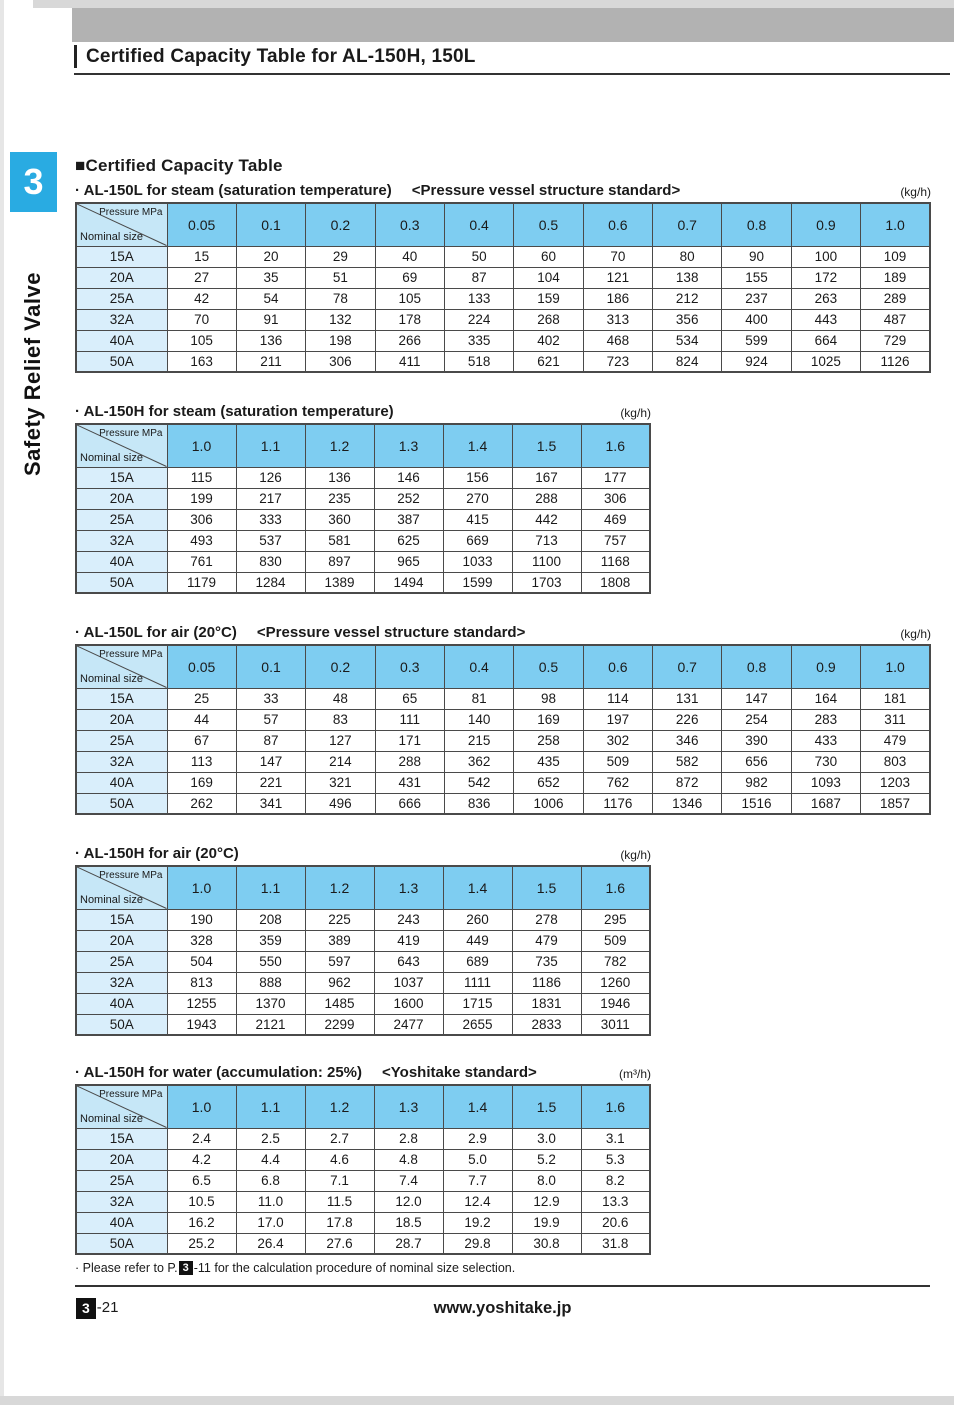 This screenshot has width=954, height=1405. Describe the element at coordinates (340, 761) in the screenshot. I see `capacity-cell: 214` at that location.